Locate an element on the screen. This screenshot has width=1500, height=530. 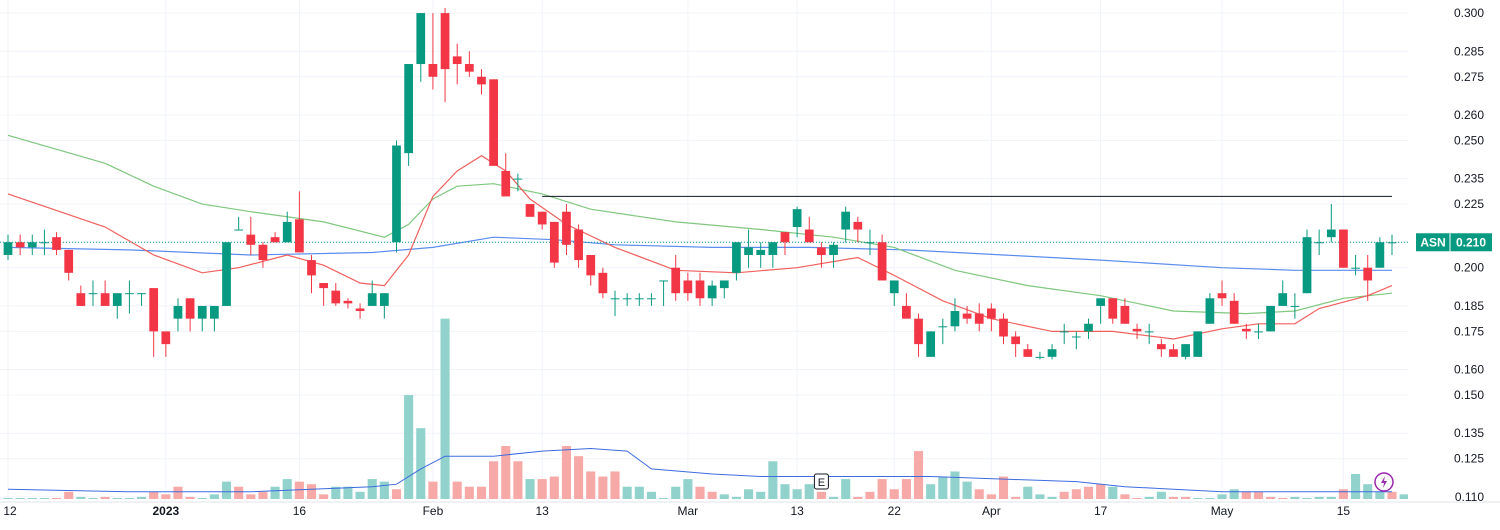
y-tick-label: 0.285 is located at coordinates (1469, 51).